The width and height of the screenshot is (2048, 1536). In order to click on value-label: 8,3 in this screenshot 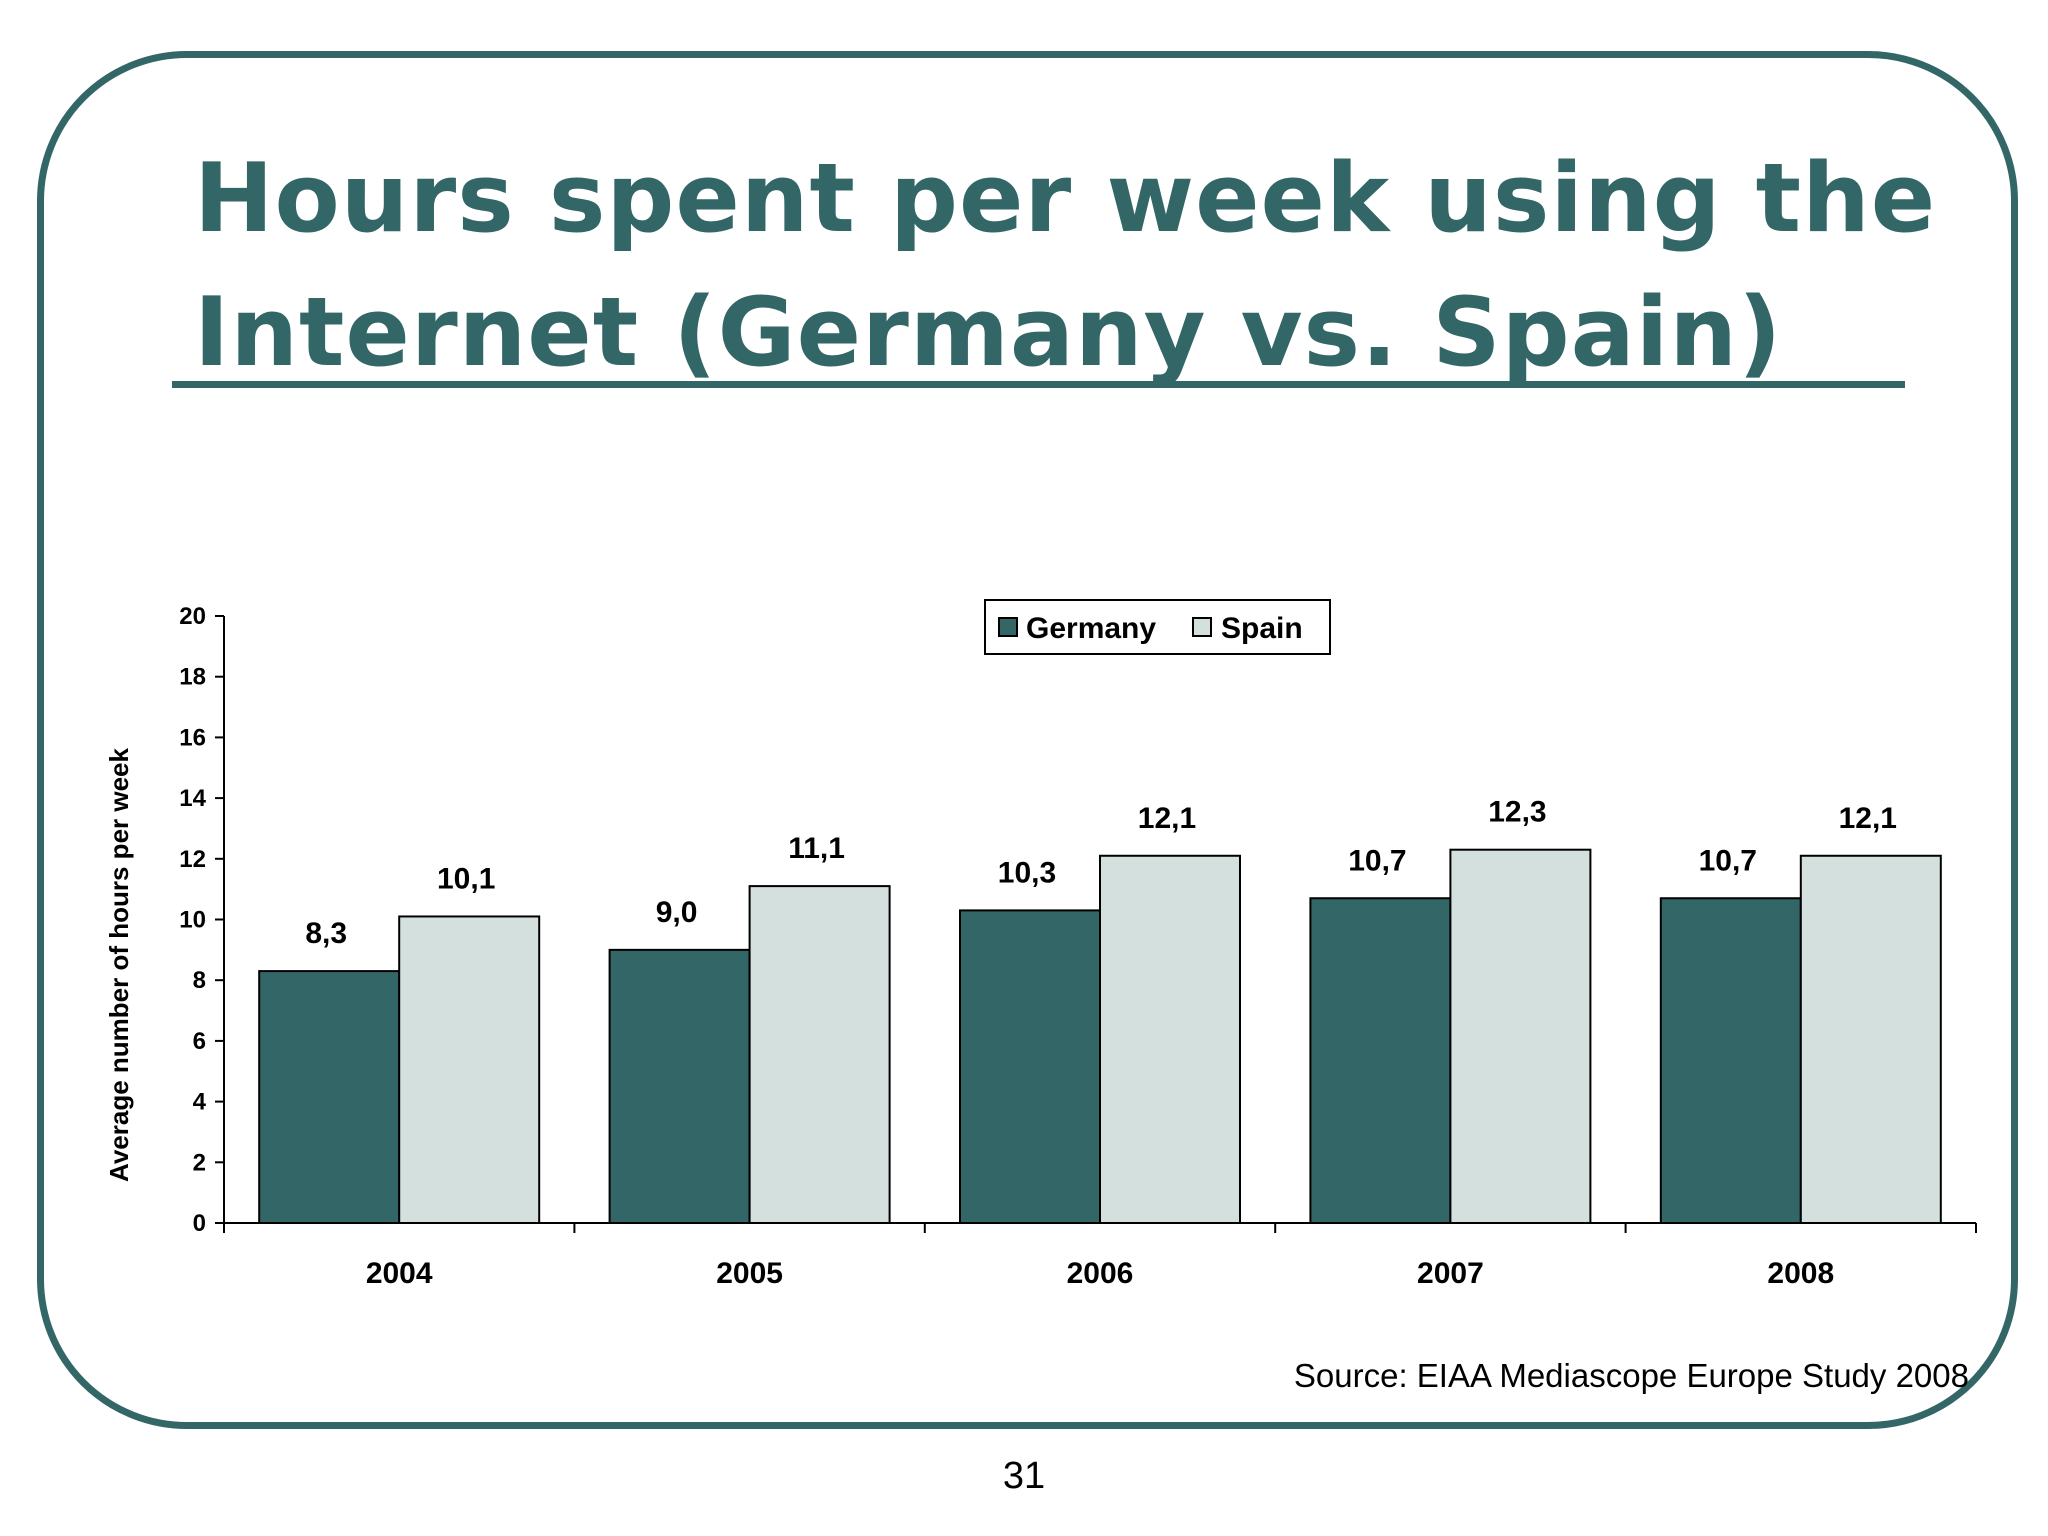, I will do `click(326, 933)`.